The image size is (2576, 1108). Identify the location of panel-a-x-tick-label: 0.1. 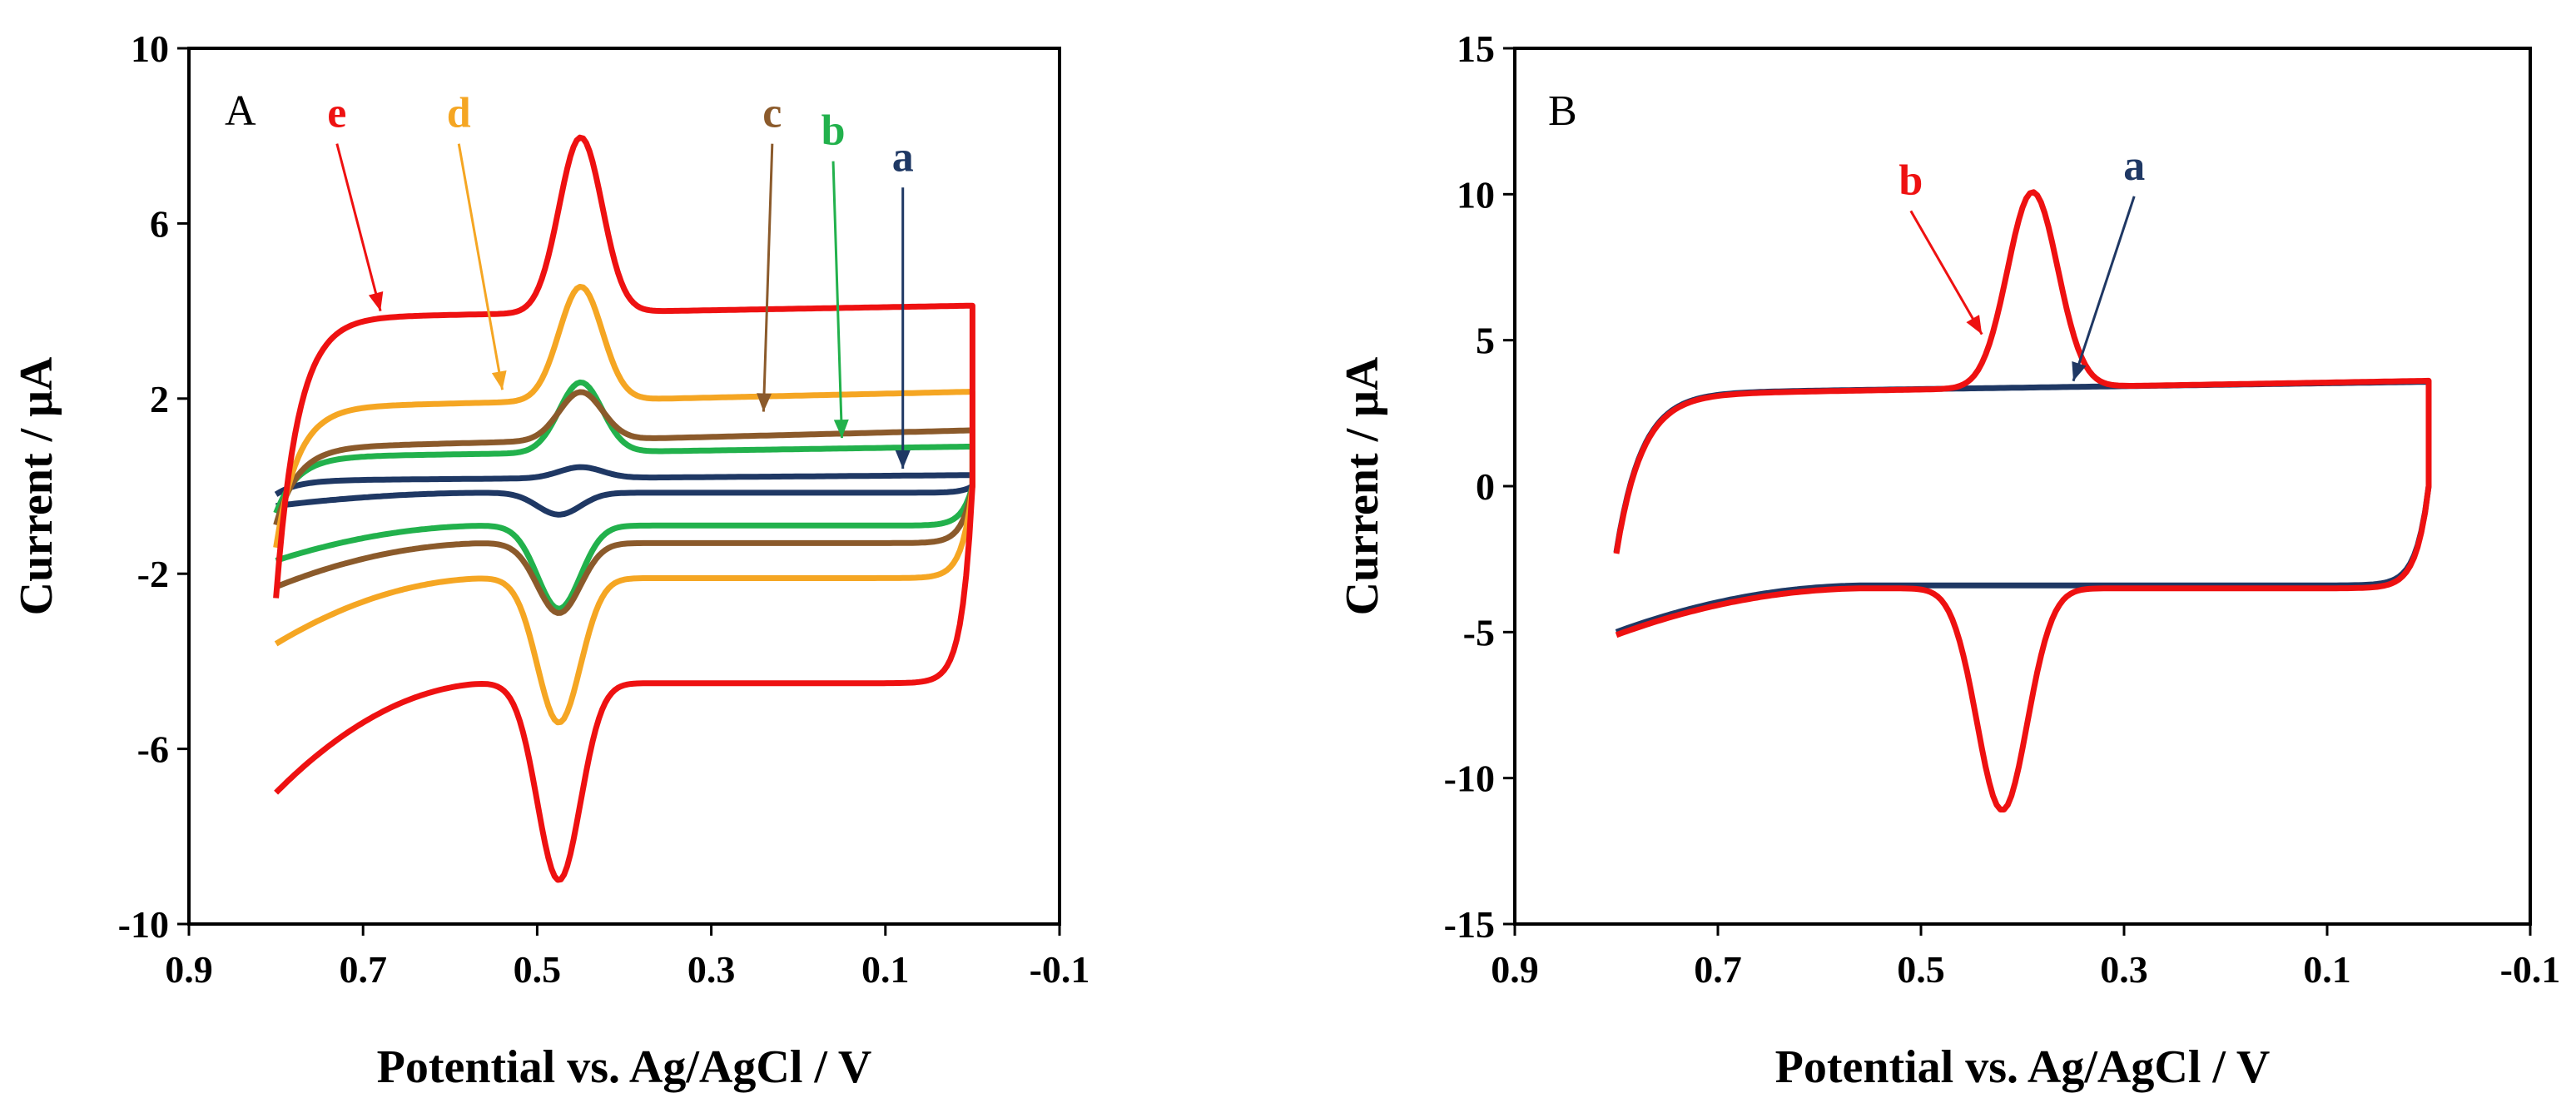
(885, 969).